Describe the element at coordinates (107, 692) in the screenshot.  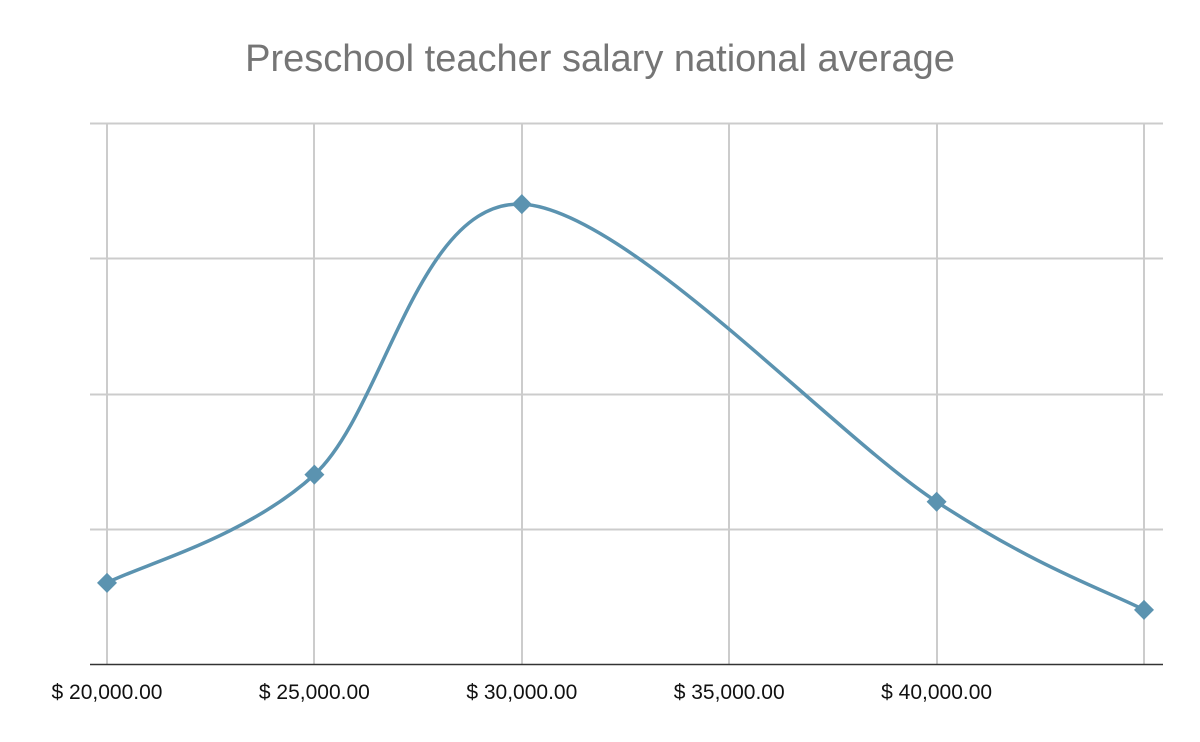
I see `x-tick-label: $ 20,000.00` at that location.